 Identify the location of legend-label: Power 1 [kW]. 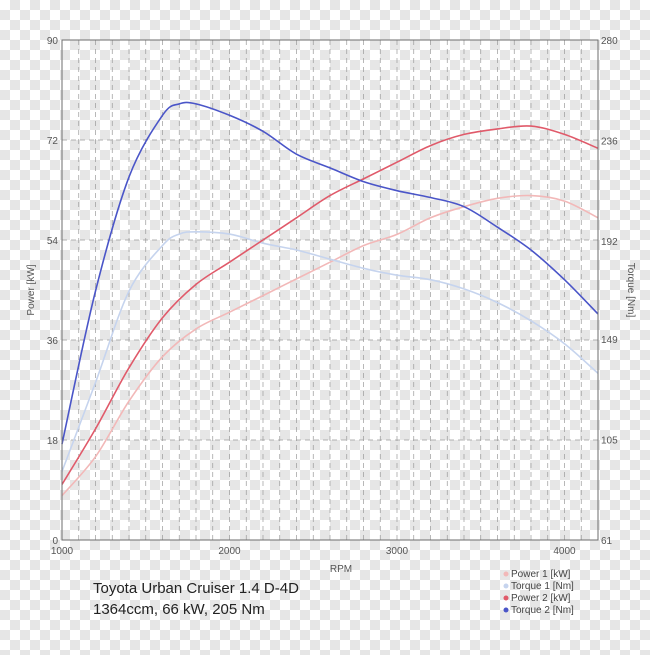
(541, 574).